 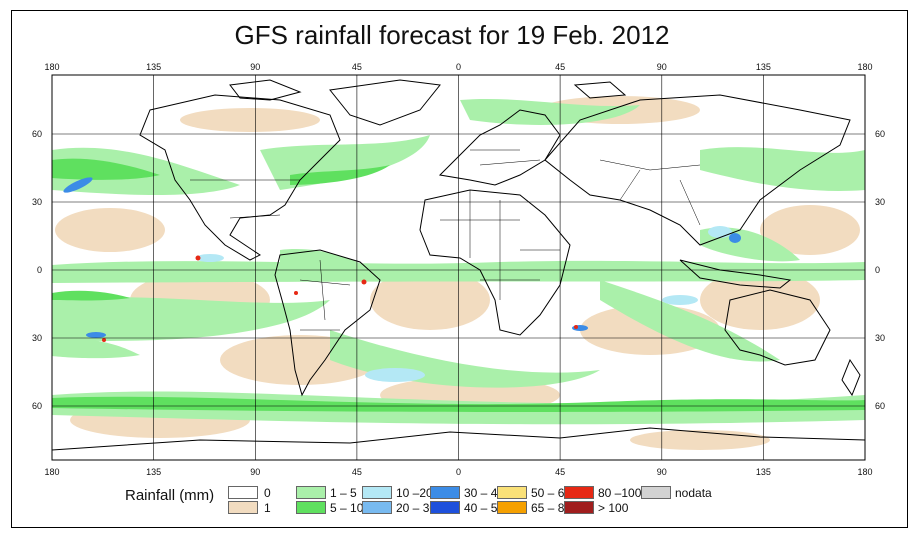 I want to click on legend-title: Rainfall (mm), so click(x=170, y=495).